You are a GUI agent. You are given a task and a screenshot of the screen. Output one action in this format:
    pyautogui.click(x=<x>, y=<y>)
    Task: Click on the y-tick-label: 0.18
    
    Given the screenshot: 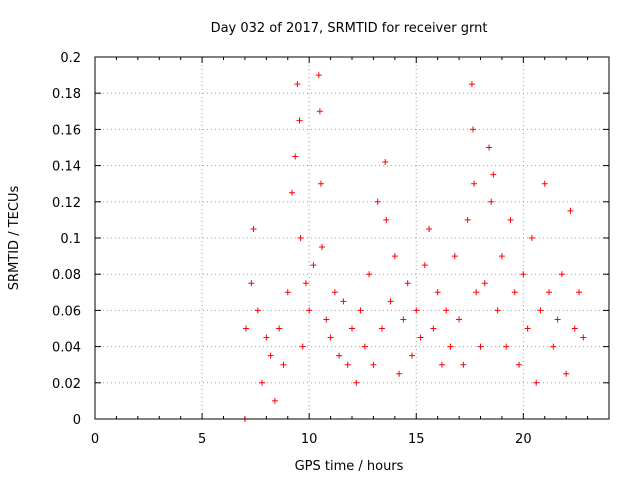 What is the action you would take?
    pyautogui.click(x=66, y=94)
    